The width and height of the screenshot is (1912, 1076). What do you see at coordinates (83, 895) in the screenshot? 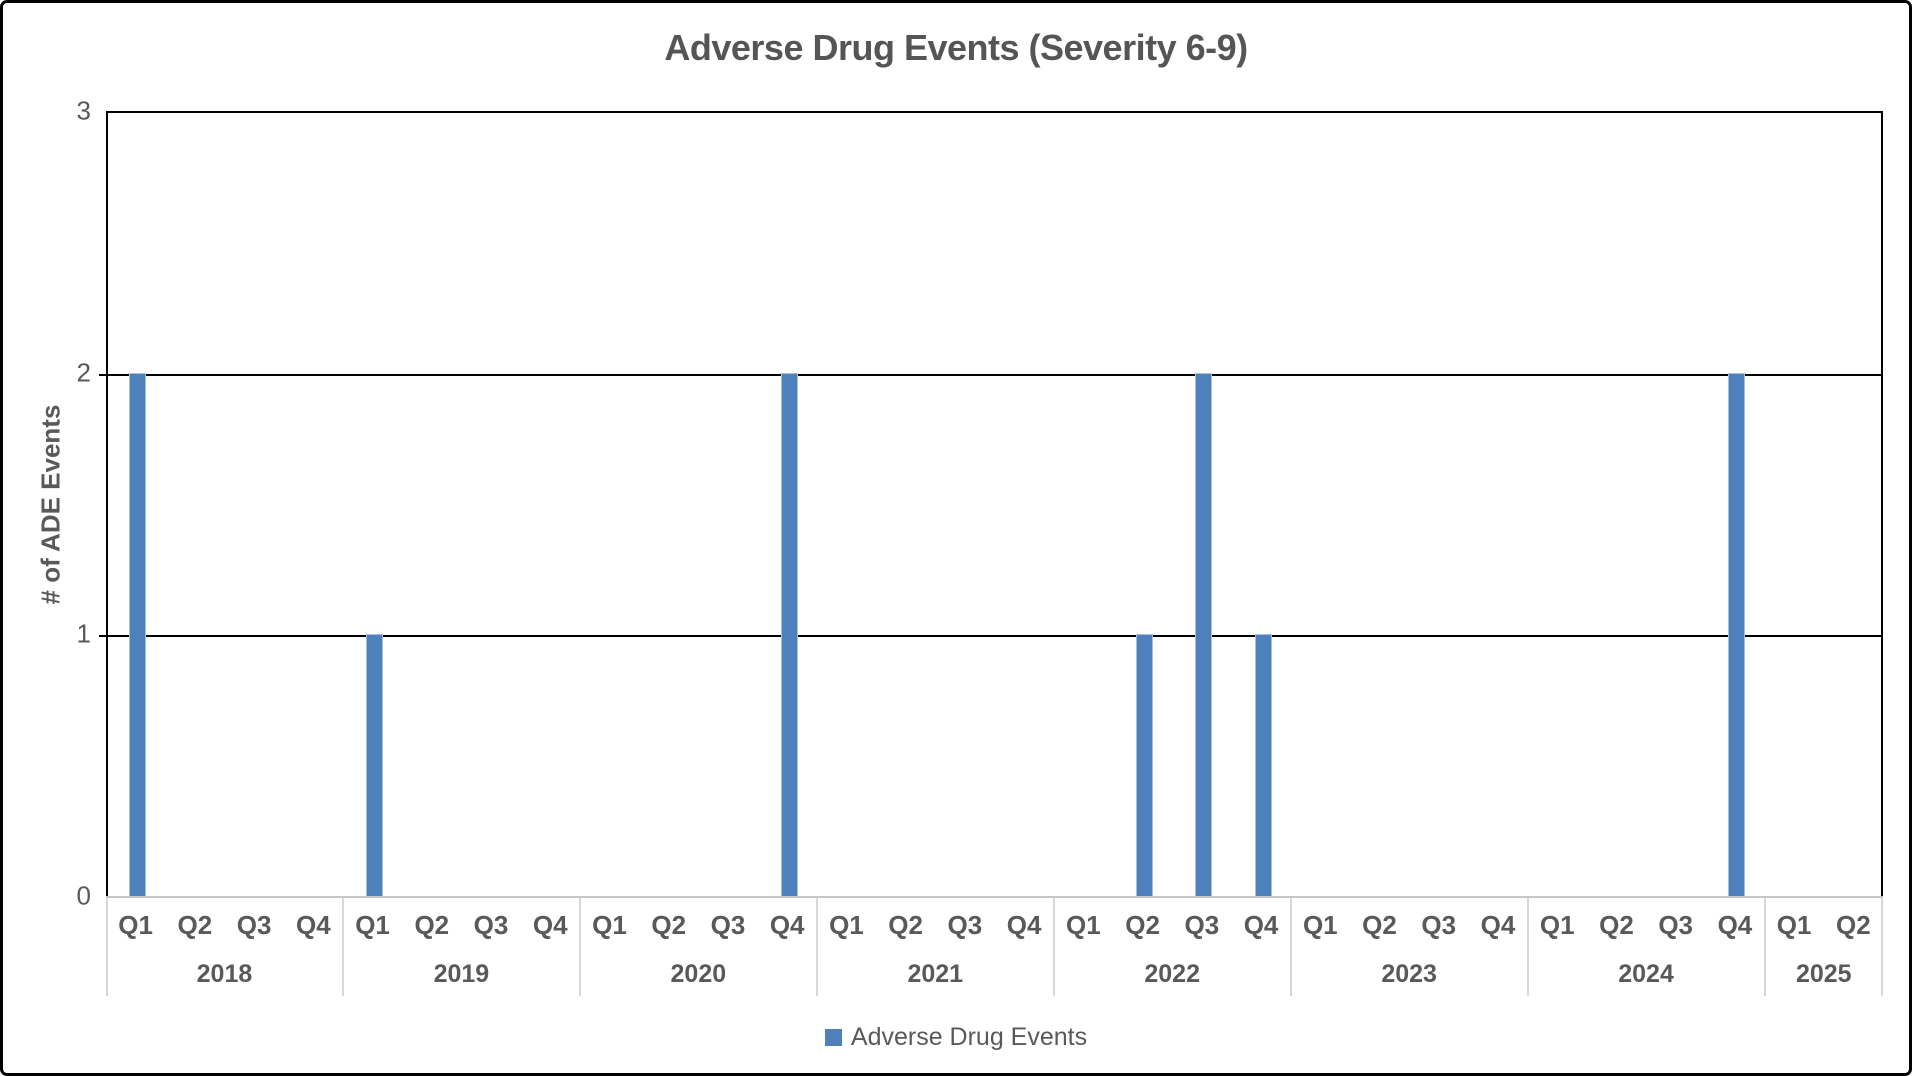
I see `y-tick-label-0: 0` at bounding box center [83, 895].